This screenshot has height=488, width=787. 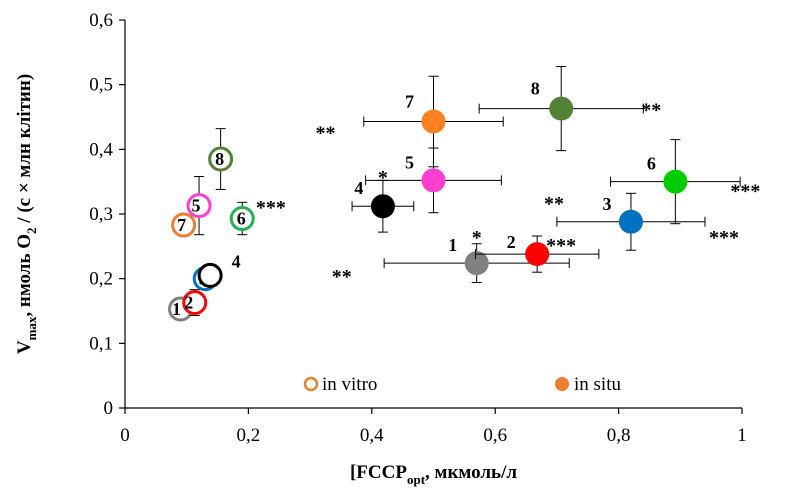 What do you see at coordinates (409, 162) in the screenshot?
I see `in-situ-point-label-5: 5` at bounding box center [409, 162].